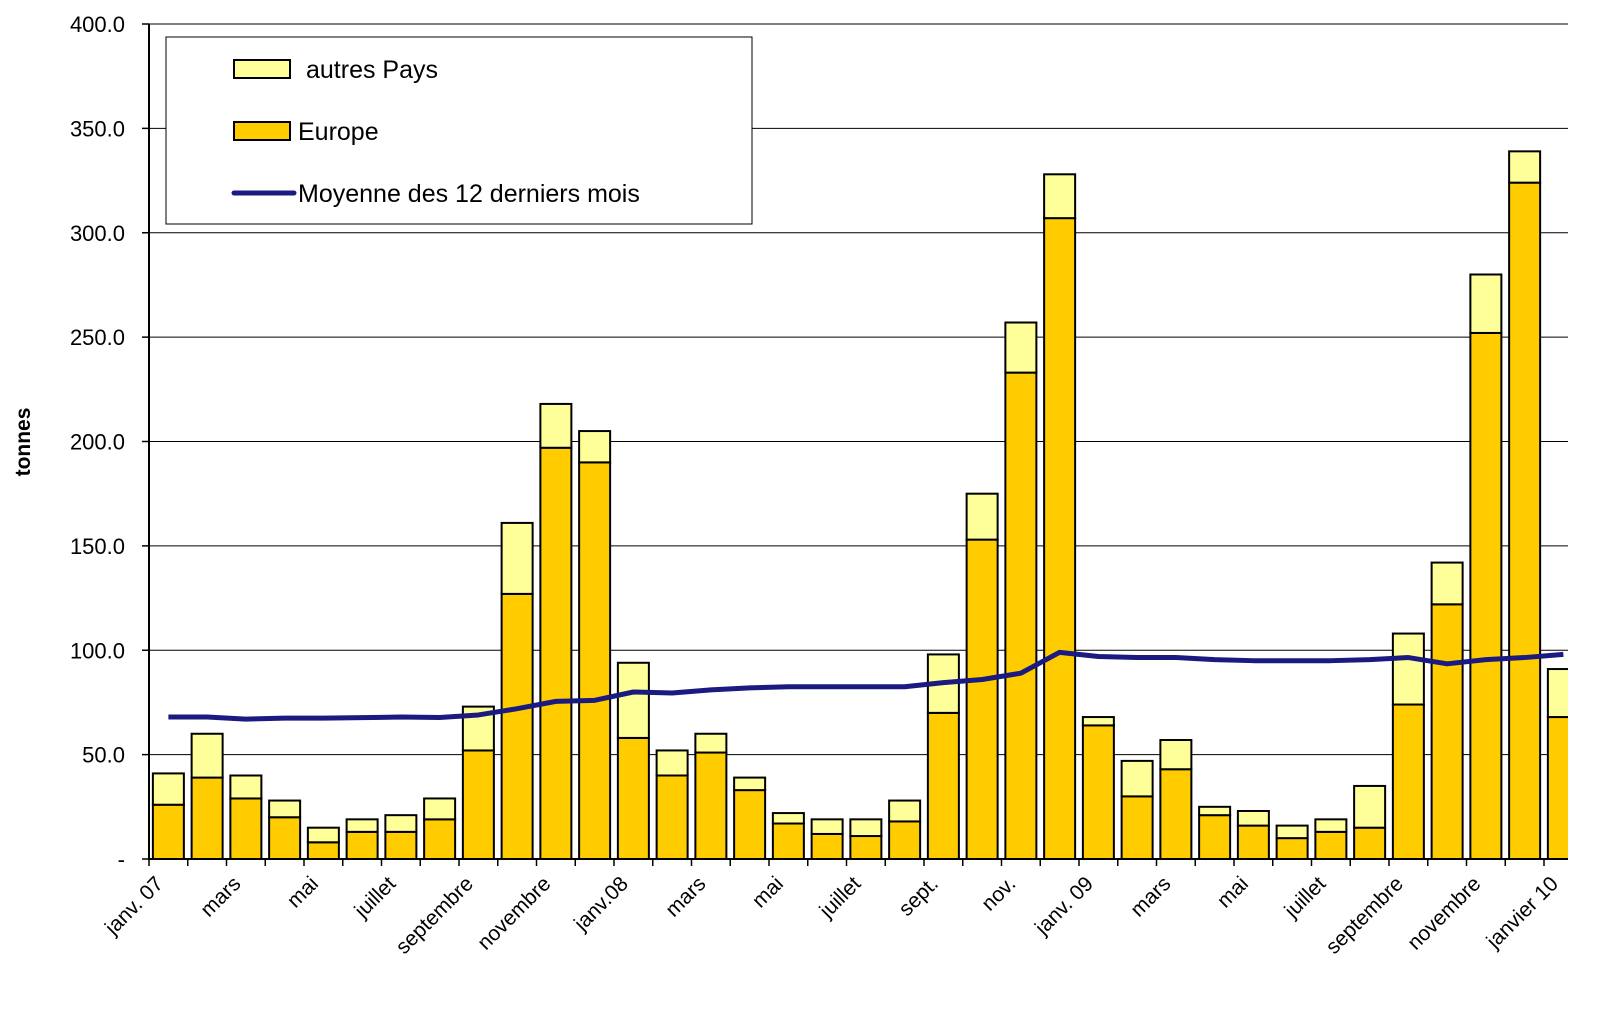 This screenshot has height=1014, width=1607. I want to click on y-tick-label: 250.0, so click(97, 337).